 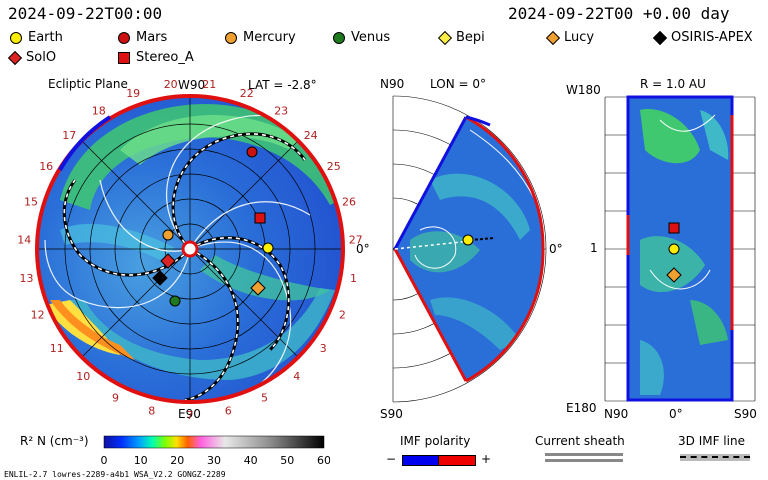 I want to click on carrington-label: 4, so click(x=296, y=376).